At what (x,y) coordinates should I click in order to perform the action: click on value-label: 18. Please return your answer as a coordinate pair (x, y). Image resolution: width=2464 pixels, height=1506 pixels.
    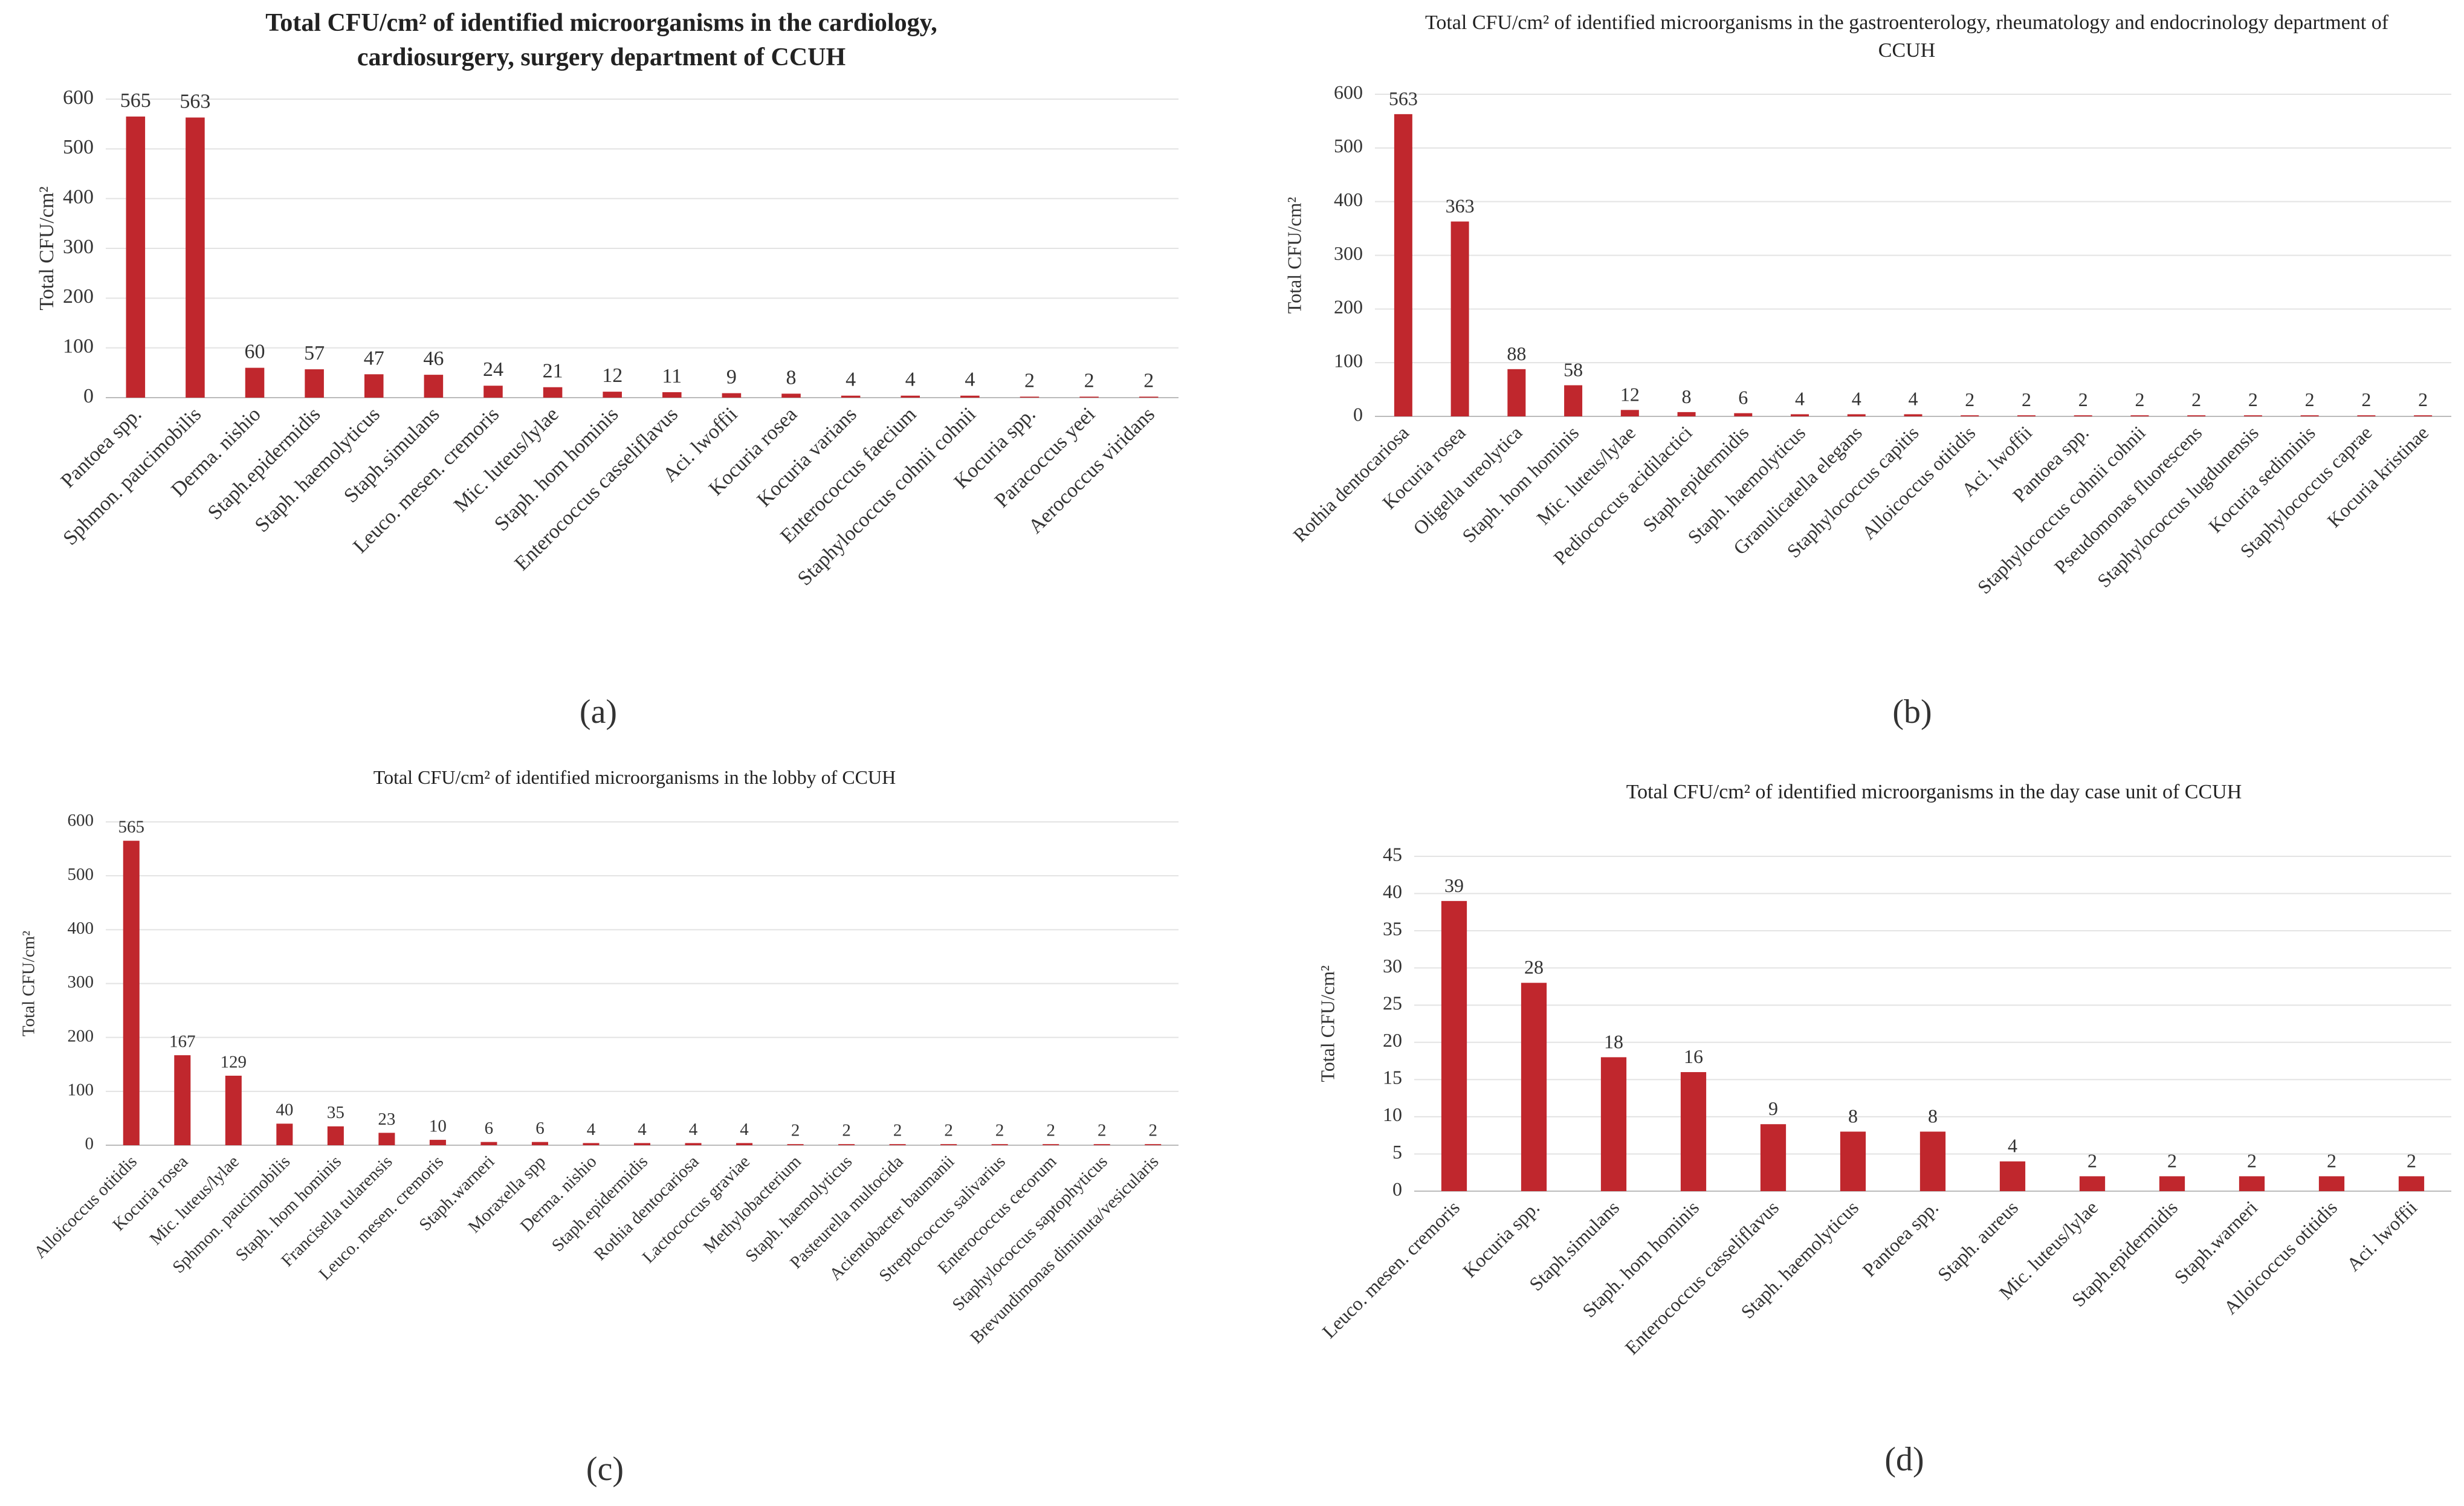
    Looking at the image, I should click on (1613, 1041).